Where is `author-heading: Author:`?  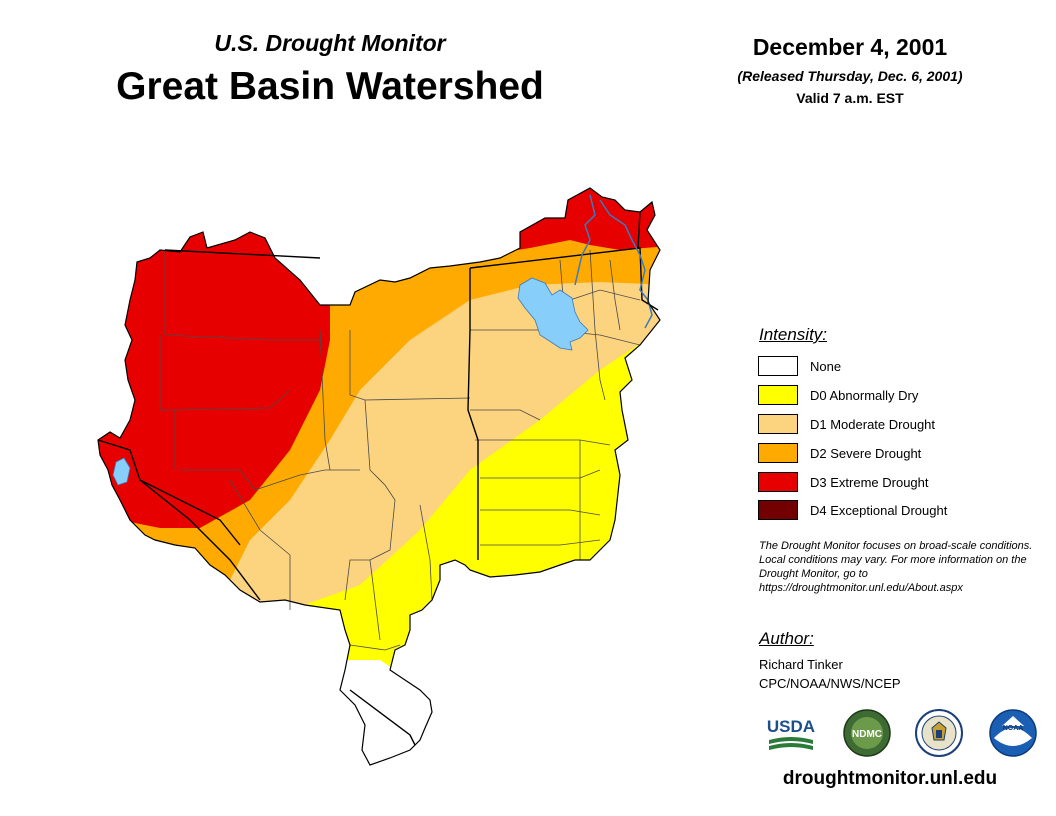 author-heading: Author: is located at coordinates (786, 638).